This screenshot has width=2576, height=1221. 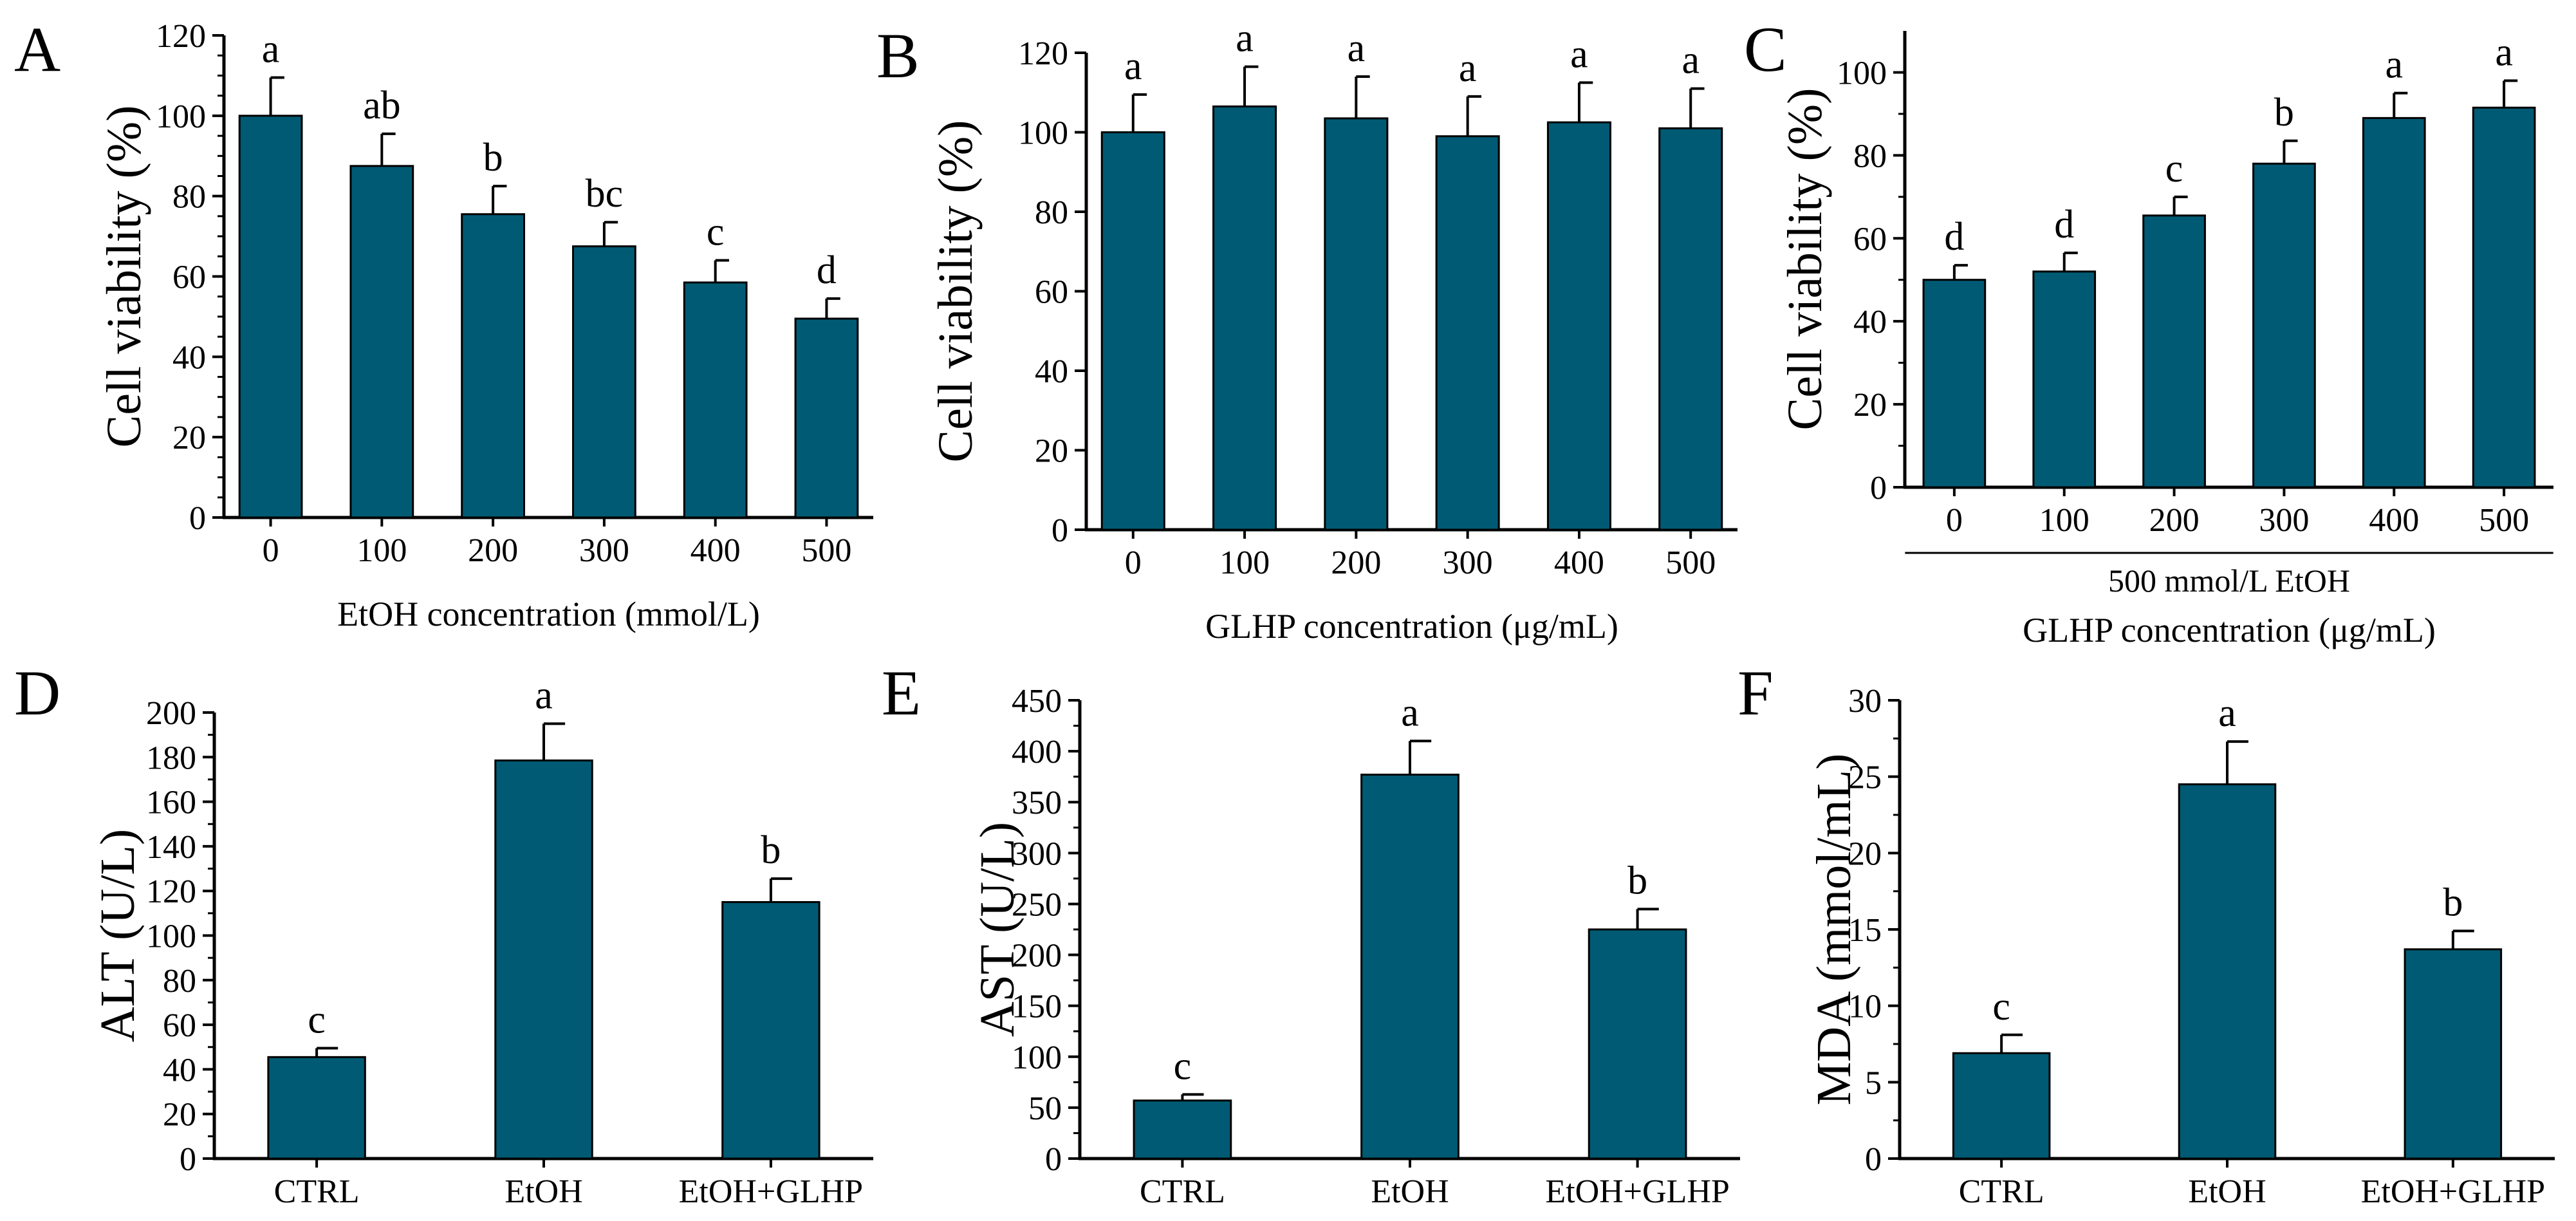 What do you see at coordinates (1766, 49) in the screenshot?
I see `panel-letter: C` at bounding box center [1766, 49].